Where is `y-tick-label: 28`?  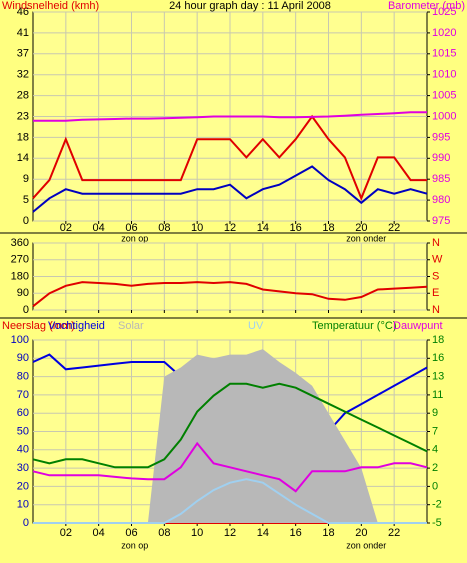 y-tick-label: 28 is located at coordinates (23, 96).